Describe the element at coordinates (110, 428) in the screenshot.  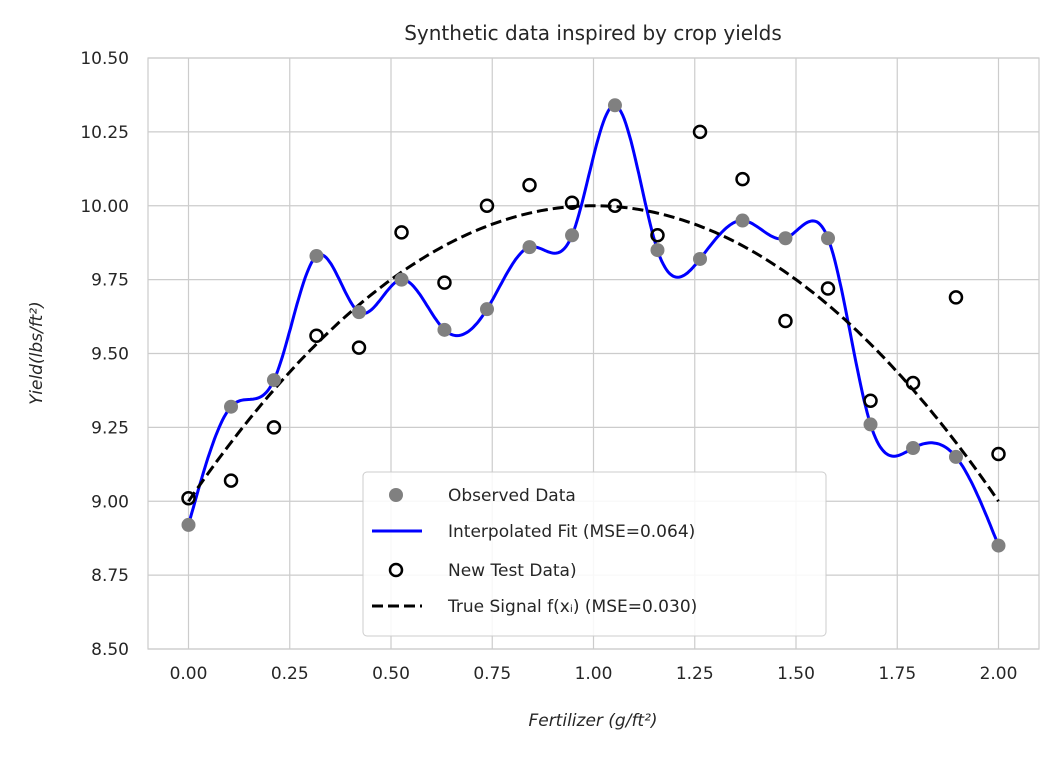
I see `y-tick-label: 9.25` at that location.